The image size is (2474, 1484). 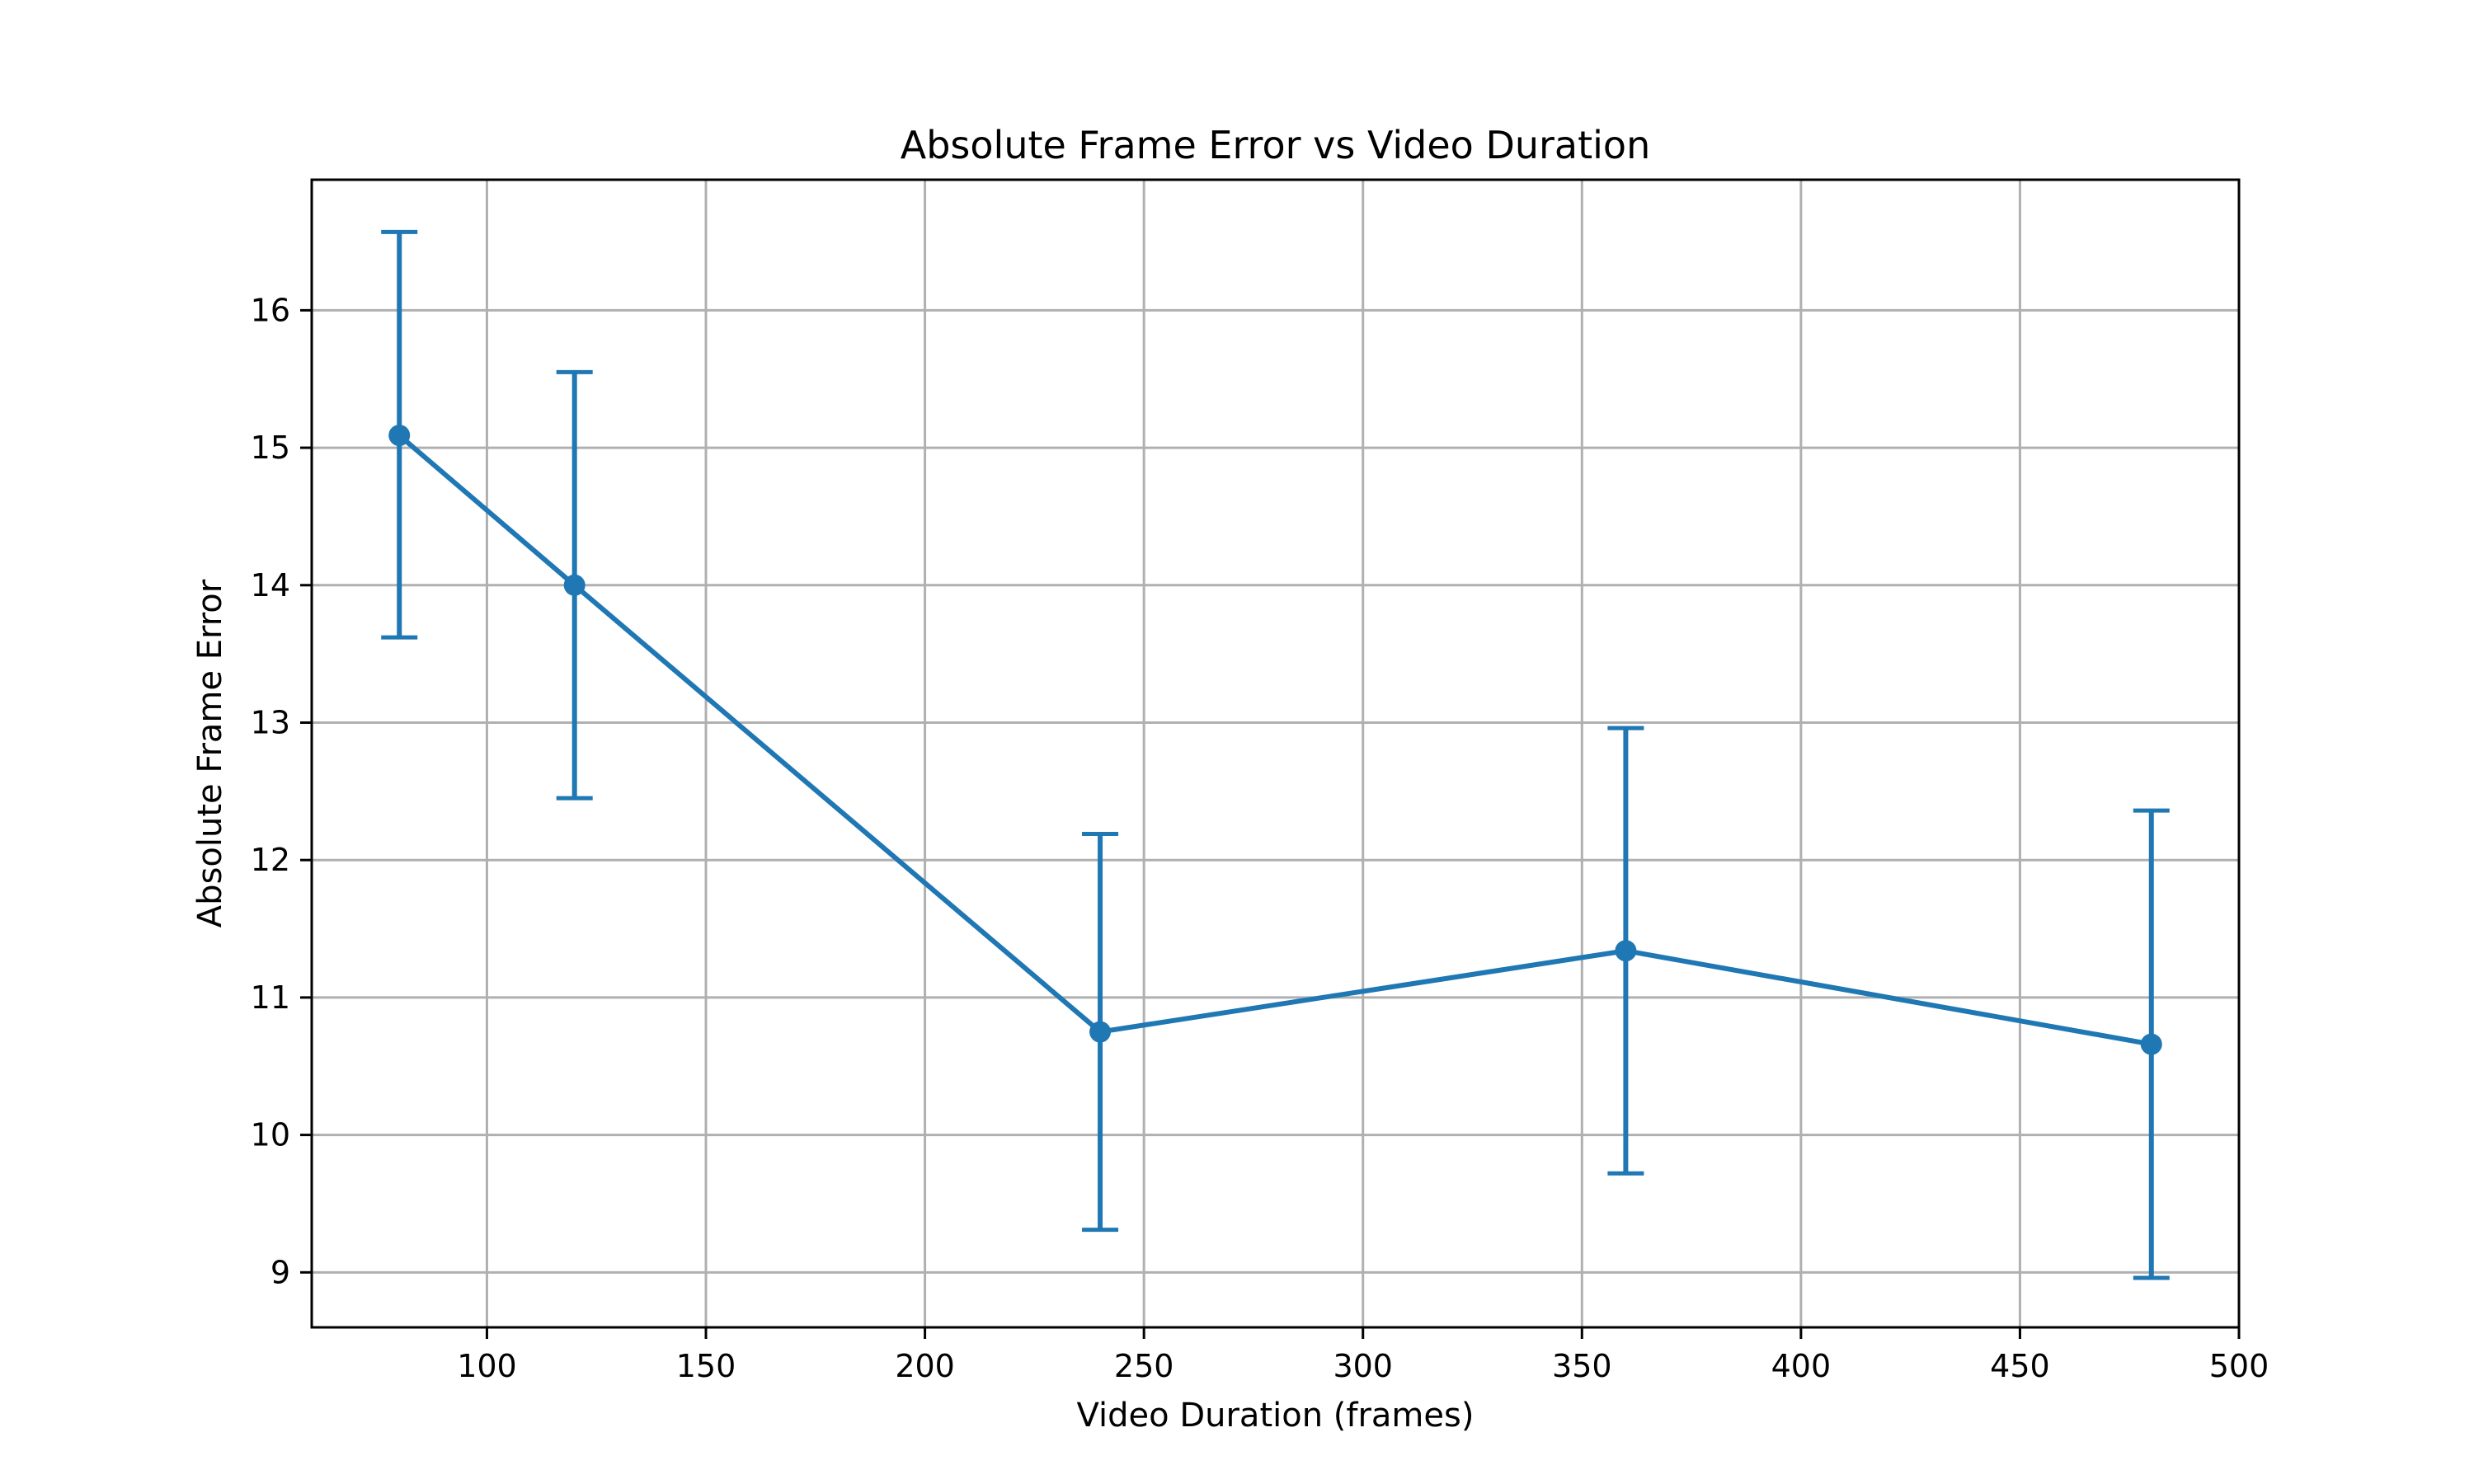 I want to click on chart-title: Absolute Frame Error vs Video Duration, so click(x=1275, y=145).